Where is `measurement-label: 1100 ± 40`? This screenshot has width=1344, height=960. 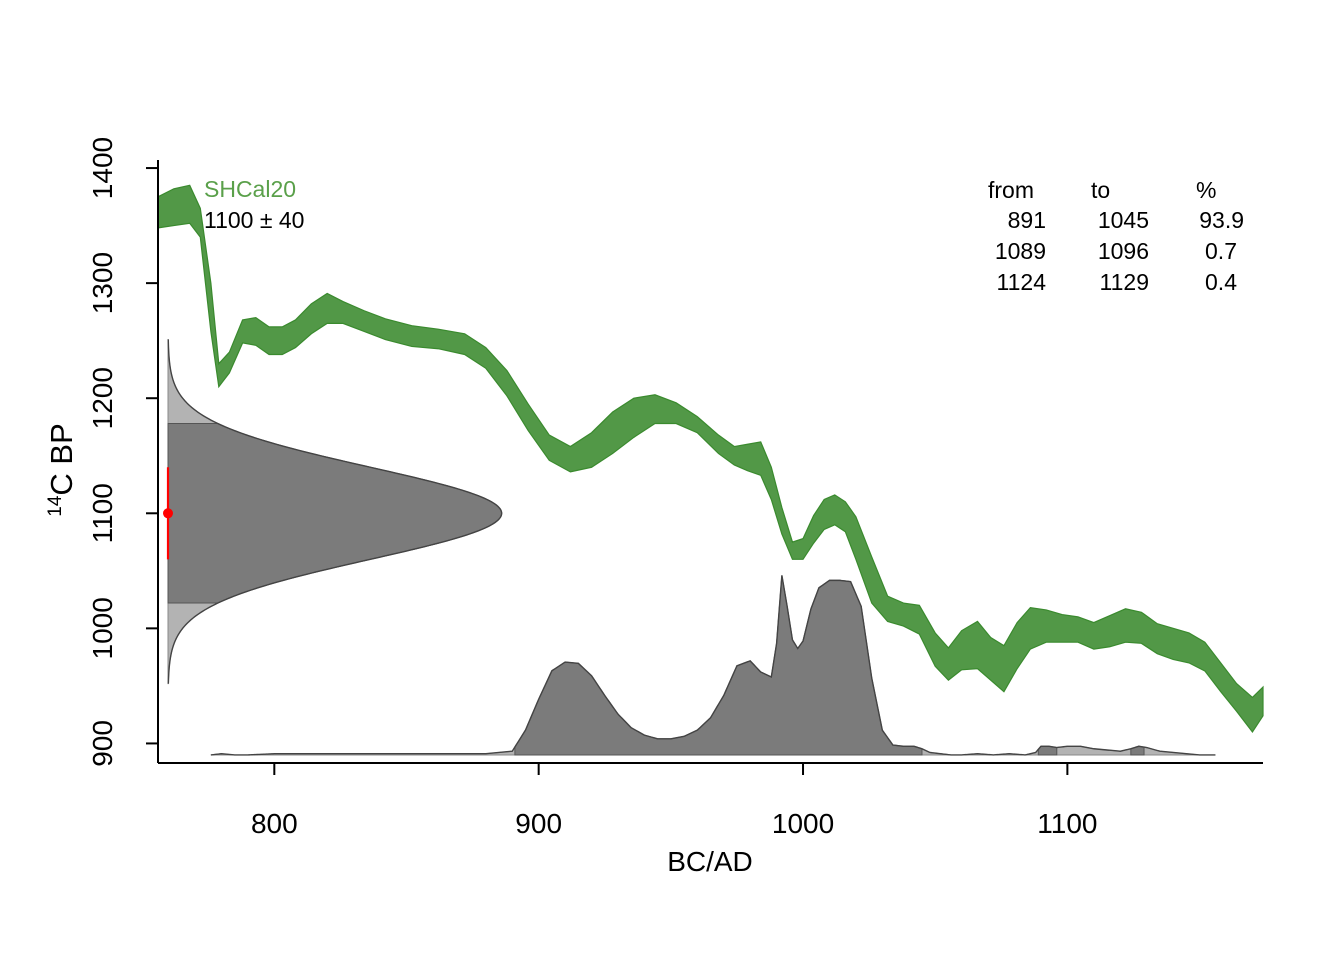
measurement-label: 1100 ± 40 is located at coordinates (254, 220).